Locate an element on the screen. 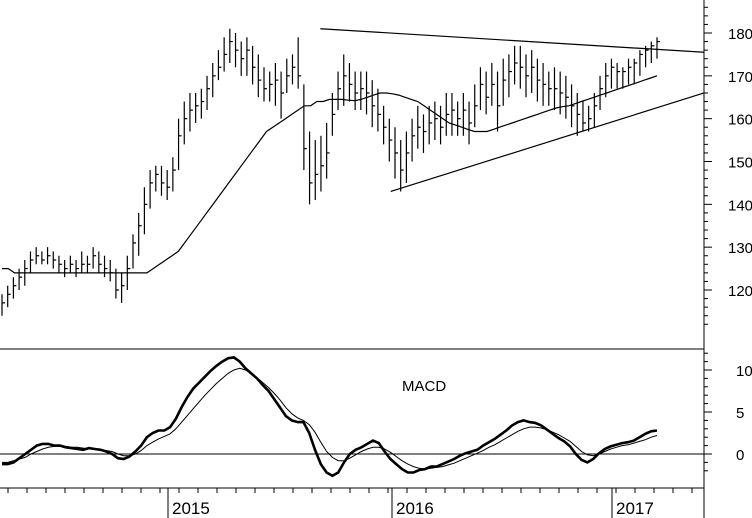 This screenshot has width=752, height=518. price-y-tick-label: 120 is located at coordinates (740, 291).